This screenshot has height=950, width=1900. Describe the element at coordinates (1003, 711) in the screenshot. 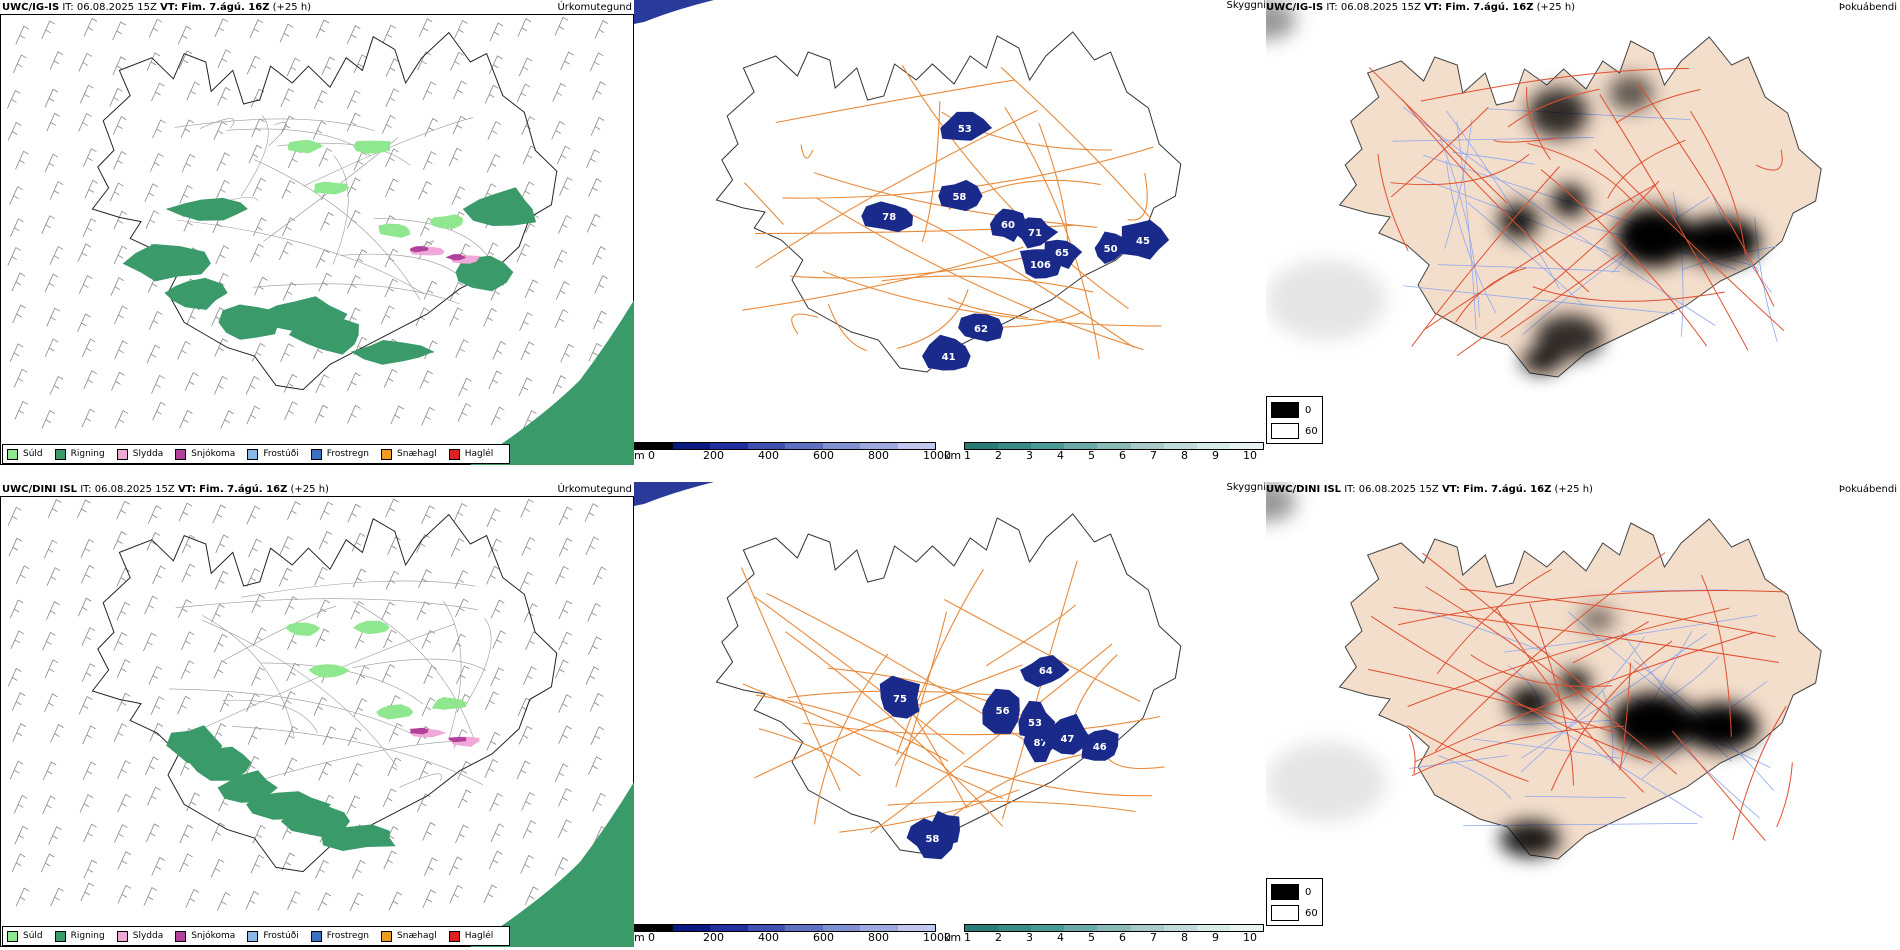

I see `cloudbase-value-label: 56` at that location.